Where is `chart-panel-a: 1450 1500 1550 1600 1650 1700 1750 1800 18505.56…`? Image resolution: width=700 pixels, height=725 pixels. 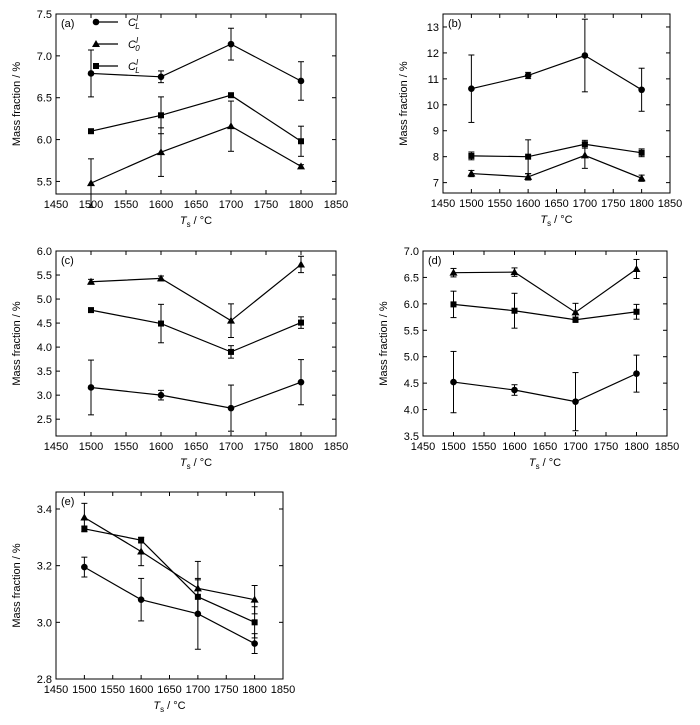 chart-panel-a: 1450 1500 1550 1600 1650 1700 1750 1800 18505.56… is located at coordinates (179, 119).